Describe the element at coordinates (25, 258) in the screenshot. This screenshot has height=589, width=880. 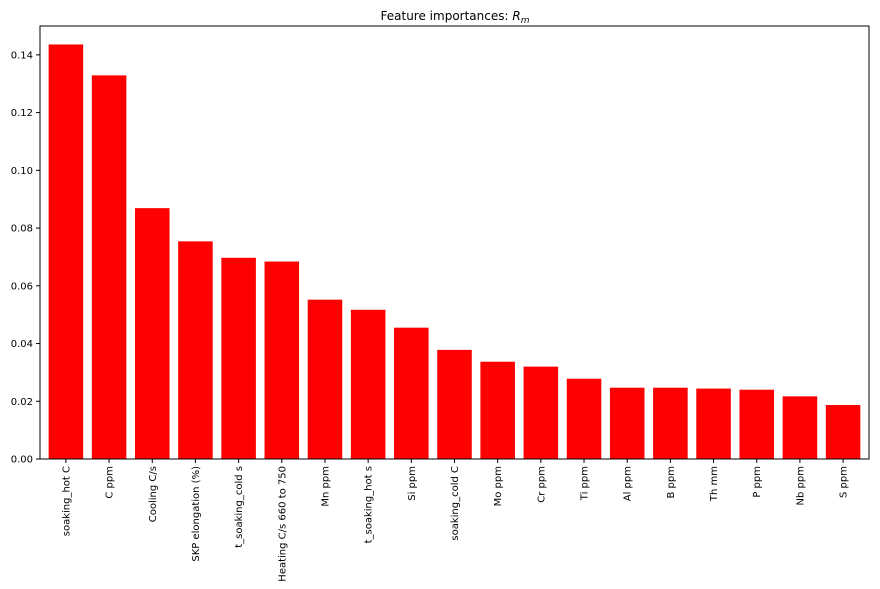
I see `y-axis: 0.00 0.02 0.04 0.06 0.08 0.10 0.12 0.14` at that location.